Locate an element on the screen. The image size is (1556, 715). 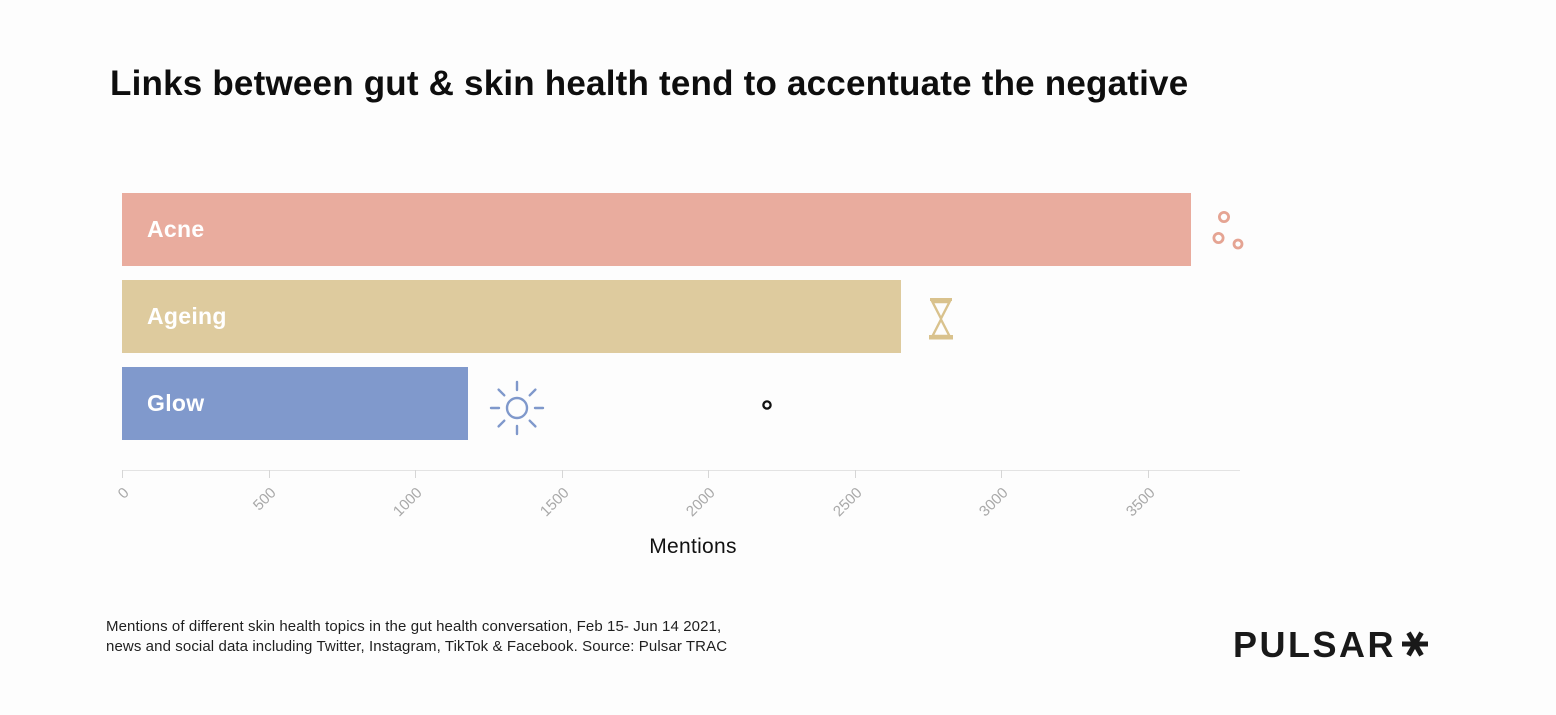
bar-glow: Glow is located at coordinates (295, 403).